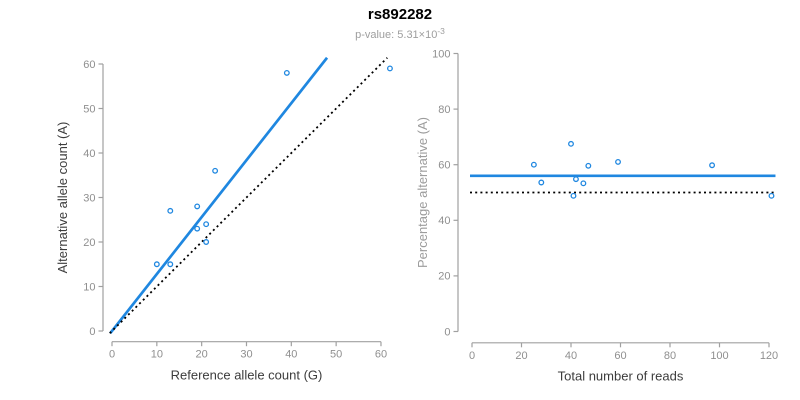 The height and width of the screenshot is (400, 800). Describe the element at coordinates (621, 376) in the screenshot. I see `x-axis-title: Total number of reads` at that location.